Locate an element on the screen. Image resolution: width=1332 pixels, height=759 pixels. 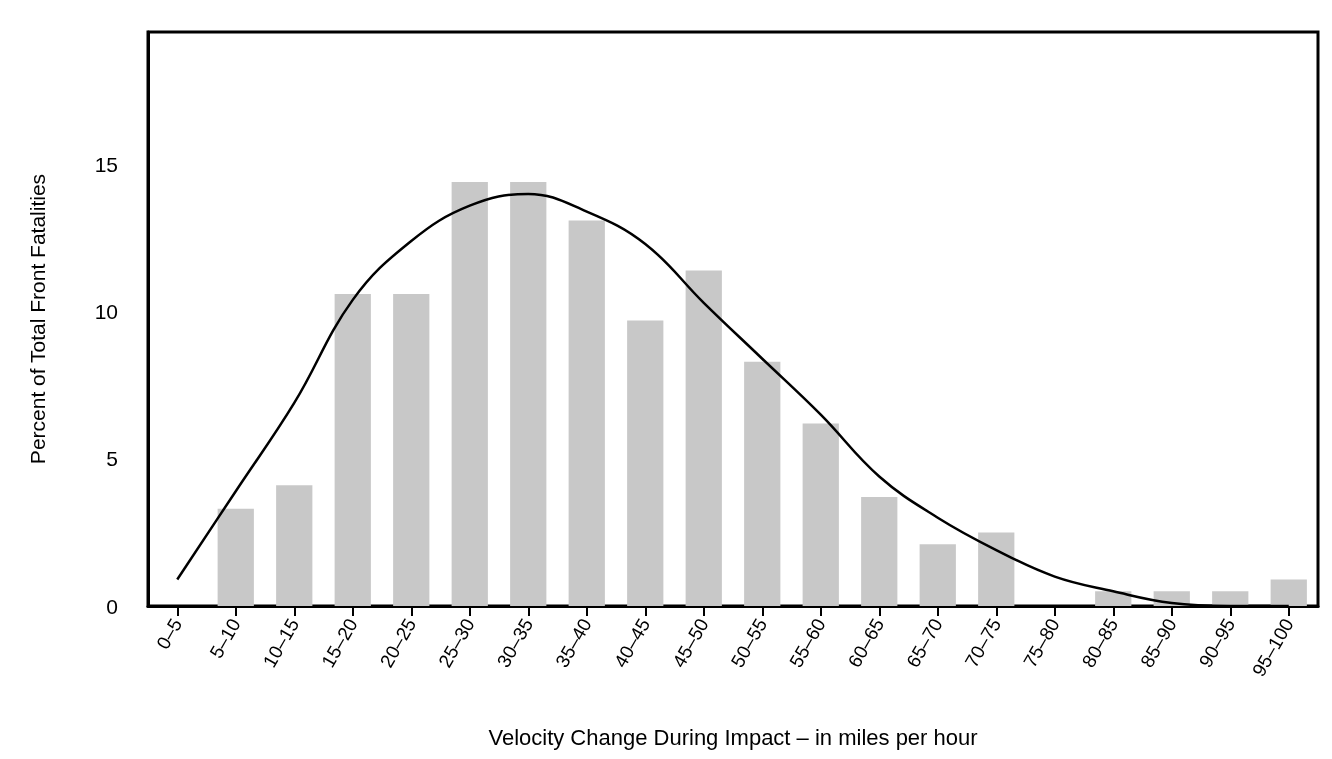
y-tick-label: 10 is located at coordinates (106, 312).